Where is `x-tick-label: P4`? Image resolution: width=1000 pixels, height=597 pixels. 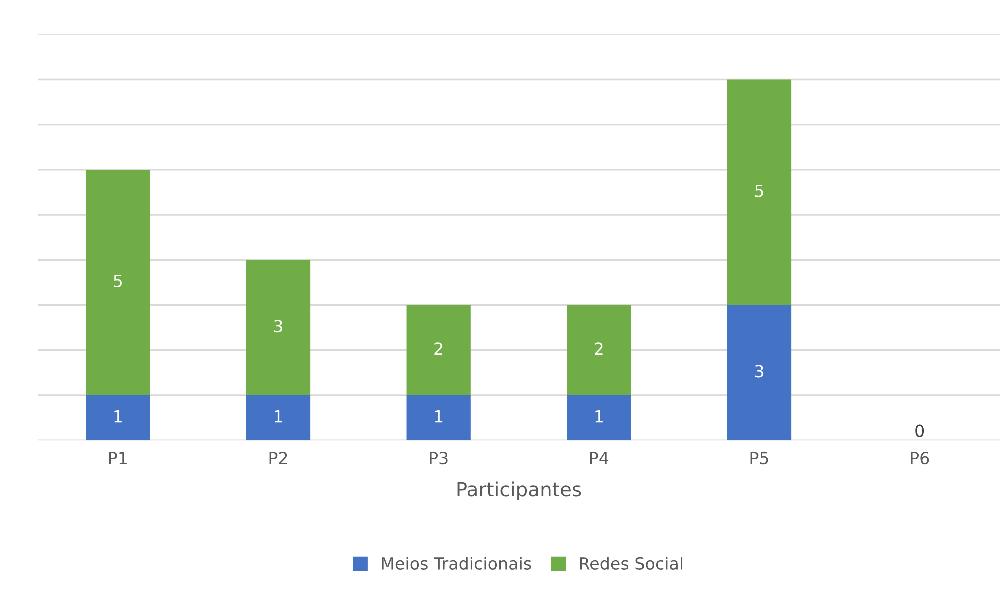
x-tick-label: P4 is located at coordinates (599, 458).